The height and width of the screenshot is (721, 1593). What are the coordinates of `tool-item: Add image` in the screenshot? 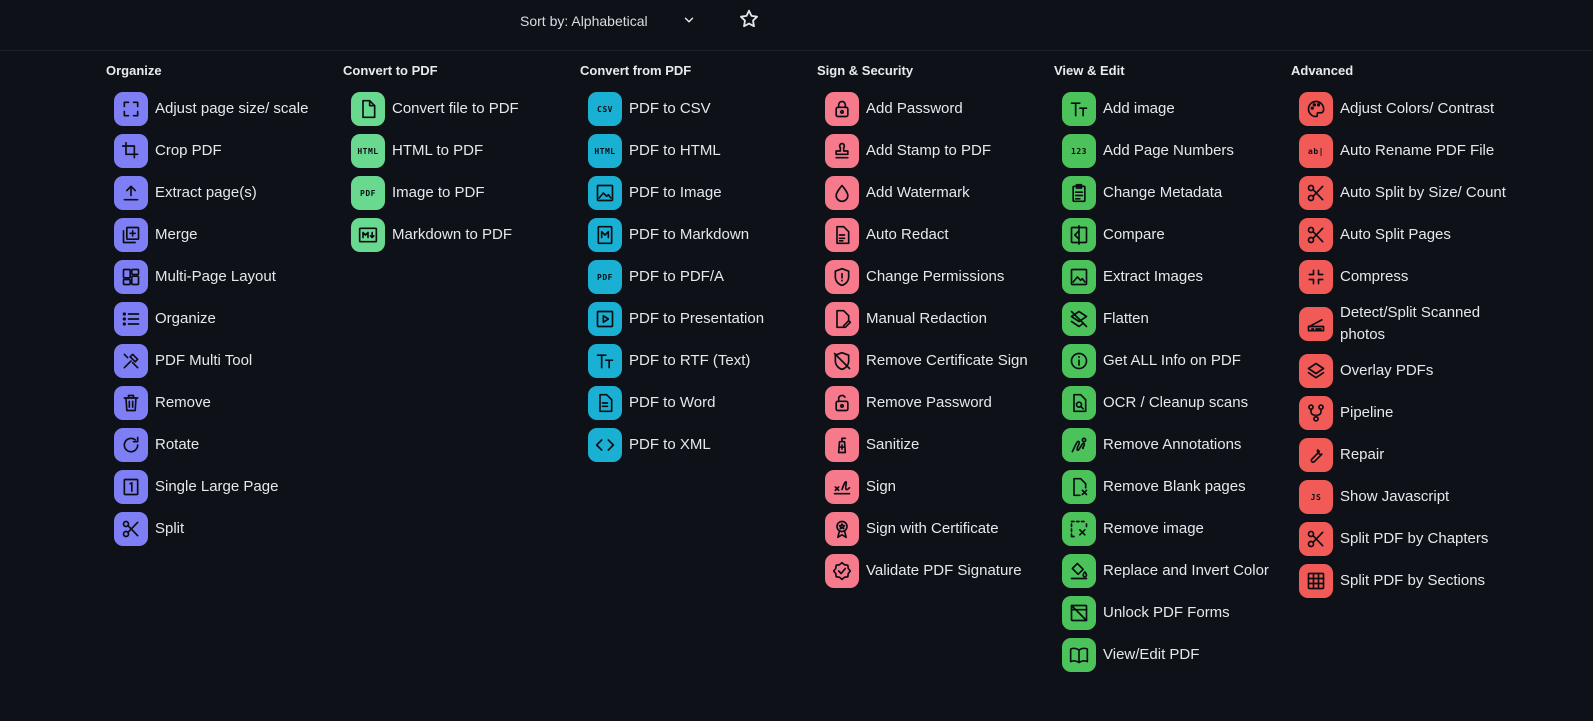 It's located at (1170, 109).